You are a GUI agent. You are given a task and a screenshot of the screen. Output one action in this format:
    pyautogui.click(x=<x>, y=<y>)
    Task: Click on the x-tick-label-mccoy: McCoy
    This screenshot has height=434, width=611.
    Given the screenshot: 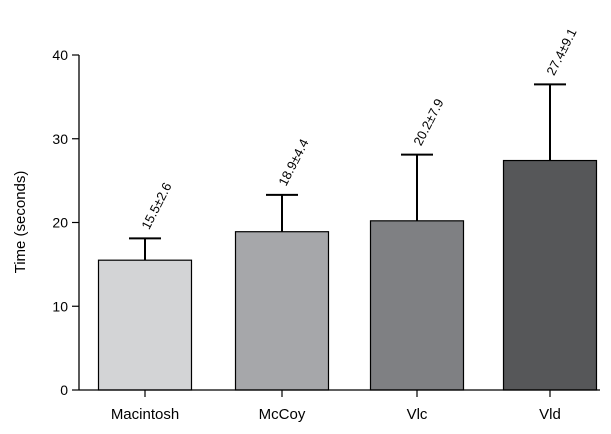 What is the action you would take?
    pyautogui.click(x=282, y=414)
    